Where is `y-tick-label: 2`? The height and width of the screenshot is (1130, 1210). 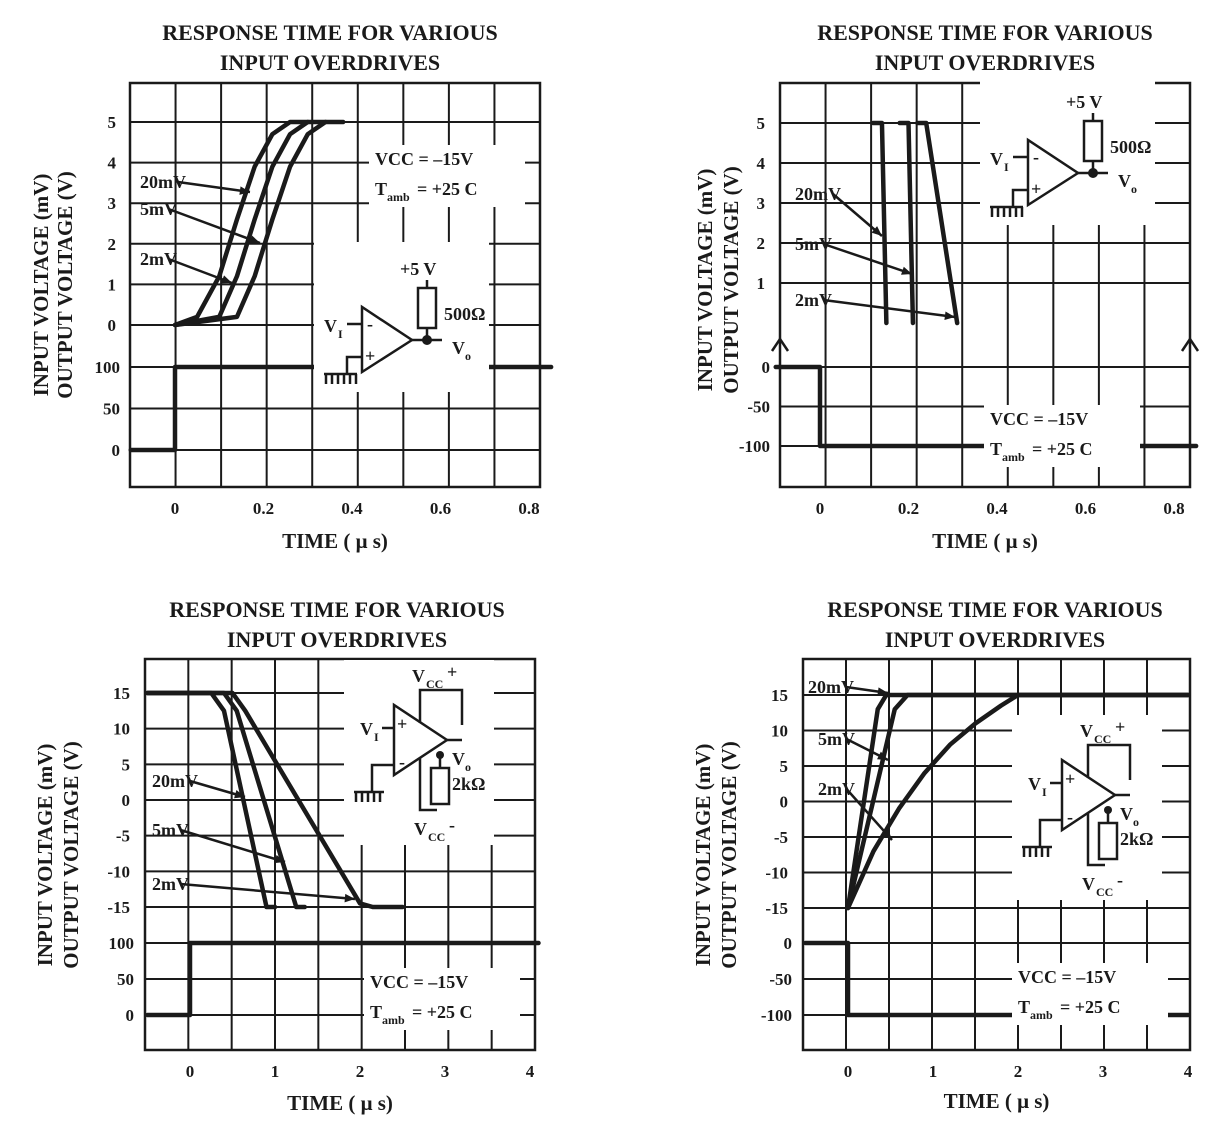 y-tick-label: 2 is located at coordinates (112, 244).